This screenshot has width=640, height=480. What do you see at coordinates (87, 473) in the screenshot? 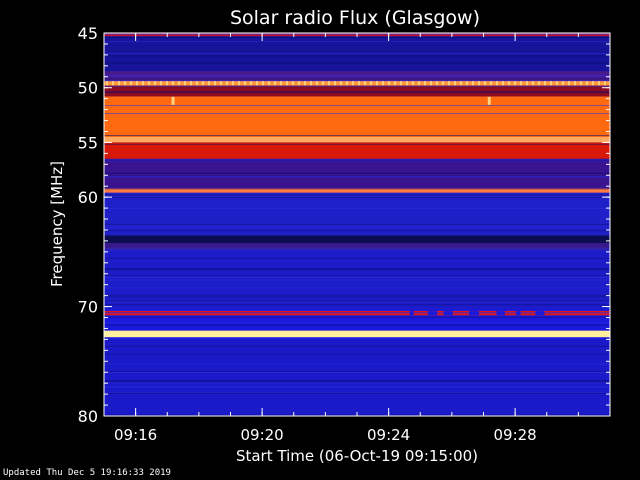
I see `updated-timestamp: Updated Thu Dec 5 19:16:33 2019` at bounding box center [87, 473].